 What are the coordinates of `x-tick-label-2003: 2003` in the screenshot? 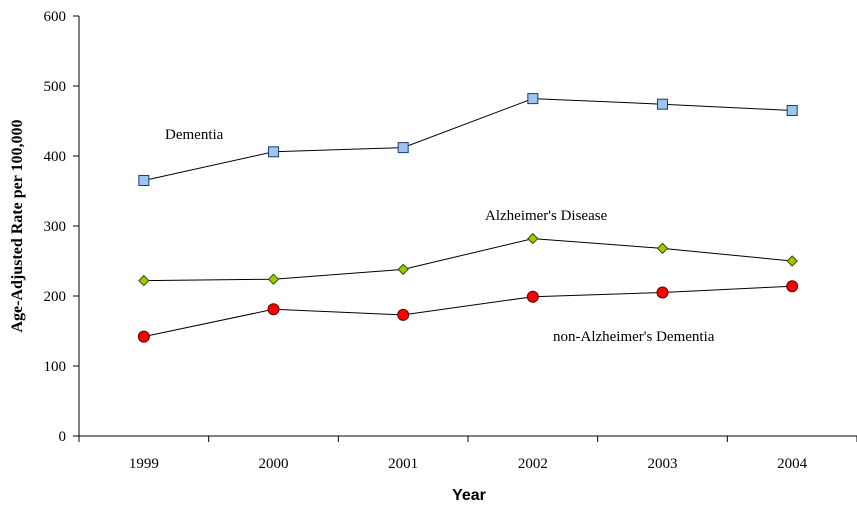 It's located at (663, 464).